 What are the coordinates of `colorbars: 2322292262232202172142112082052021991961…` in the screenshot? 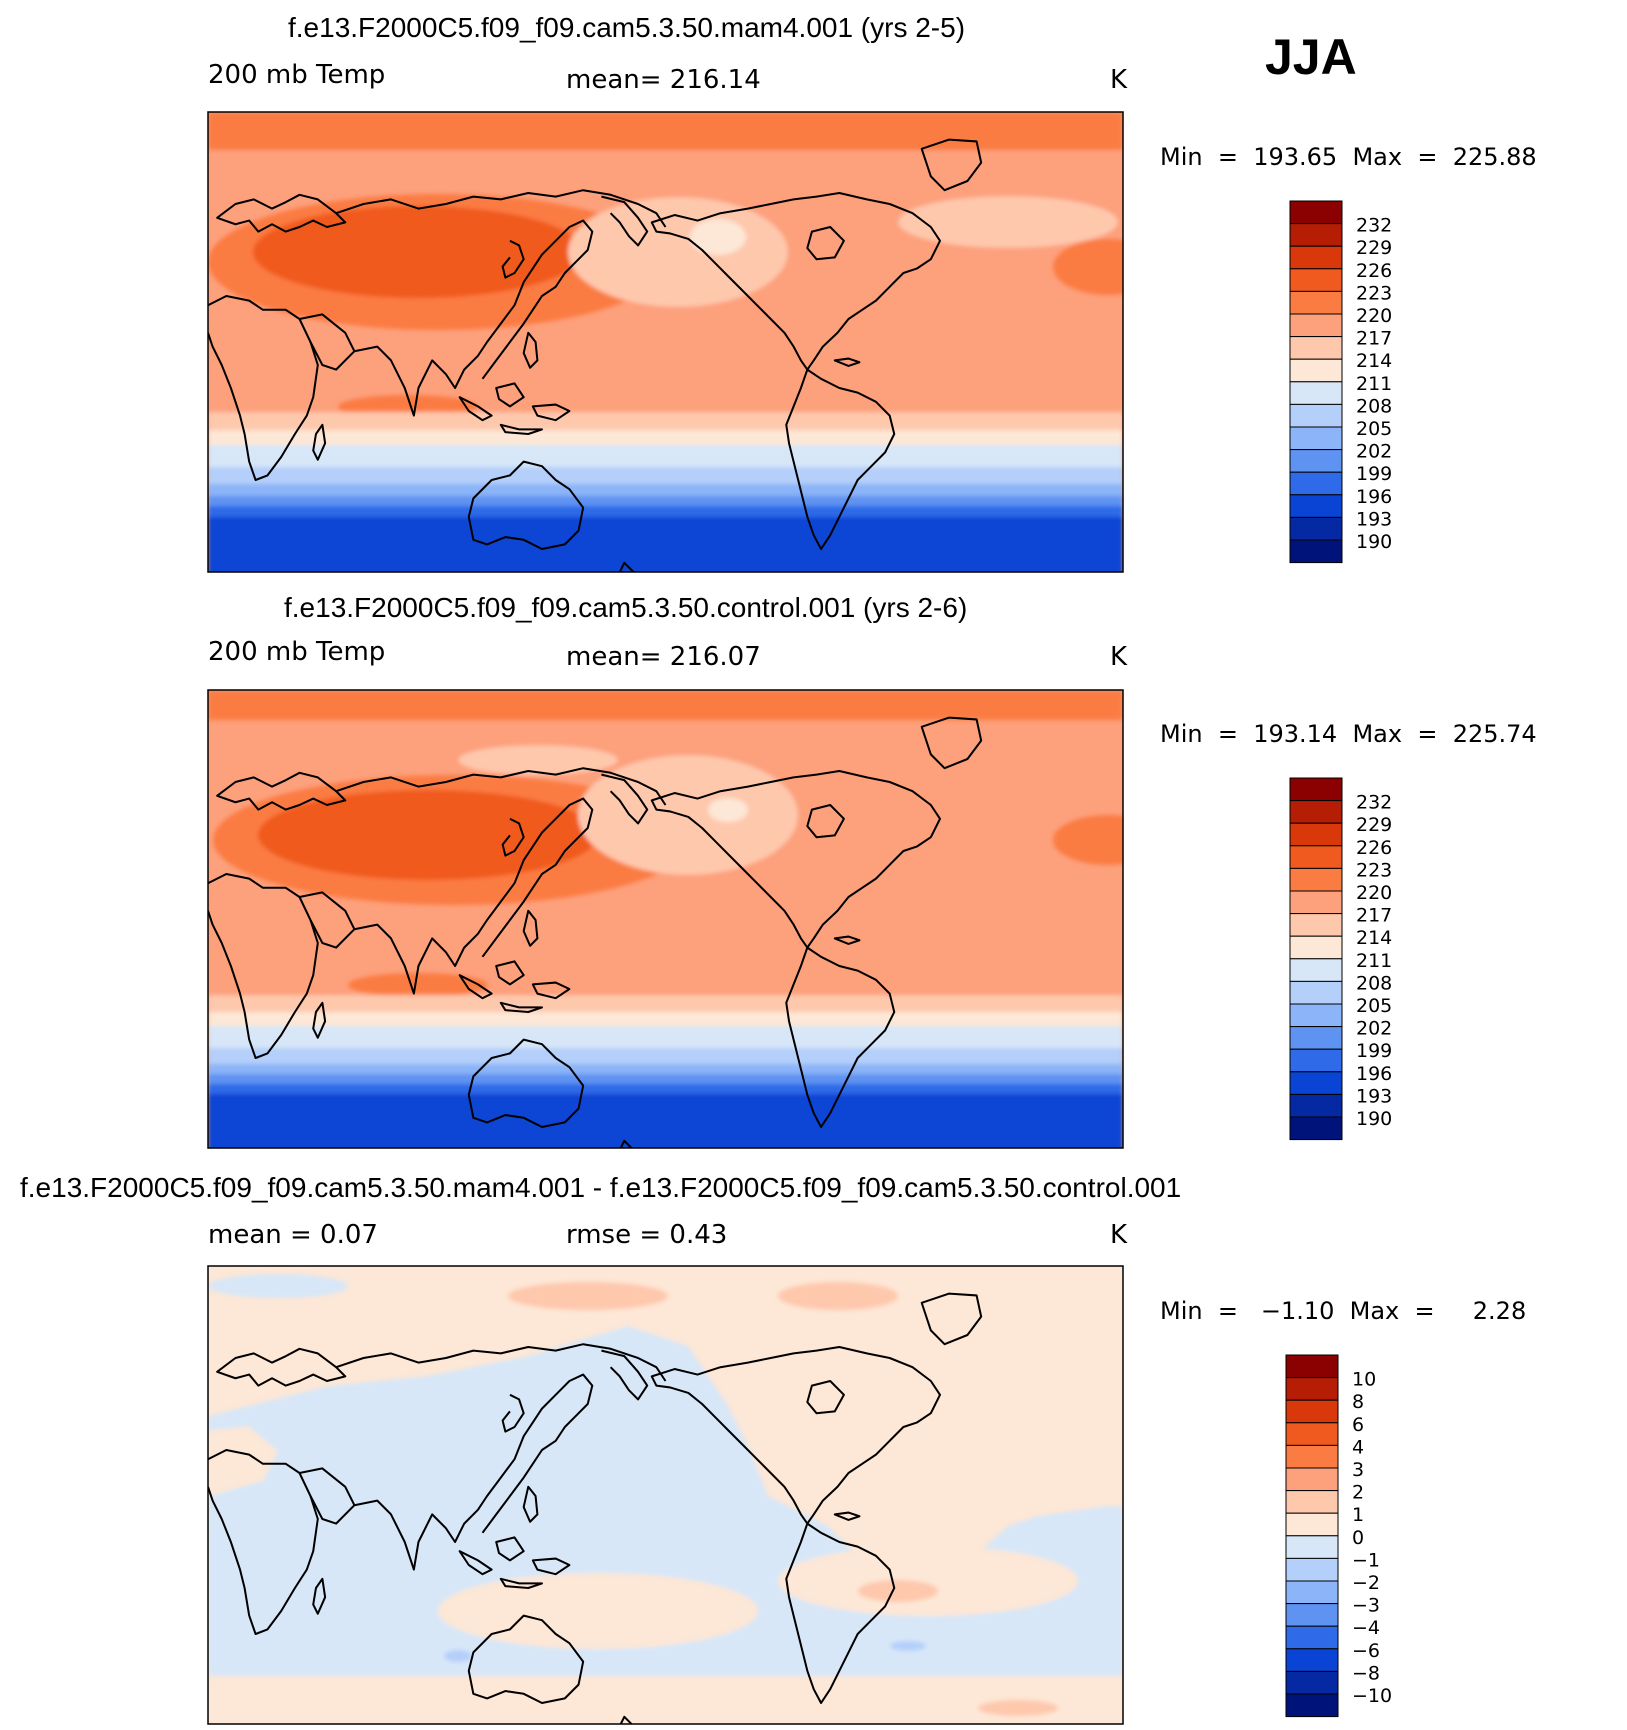 It's located at (1338, 959).